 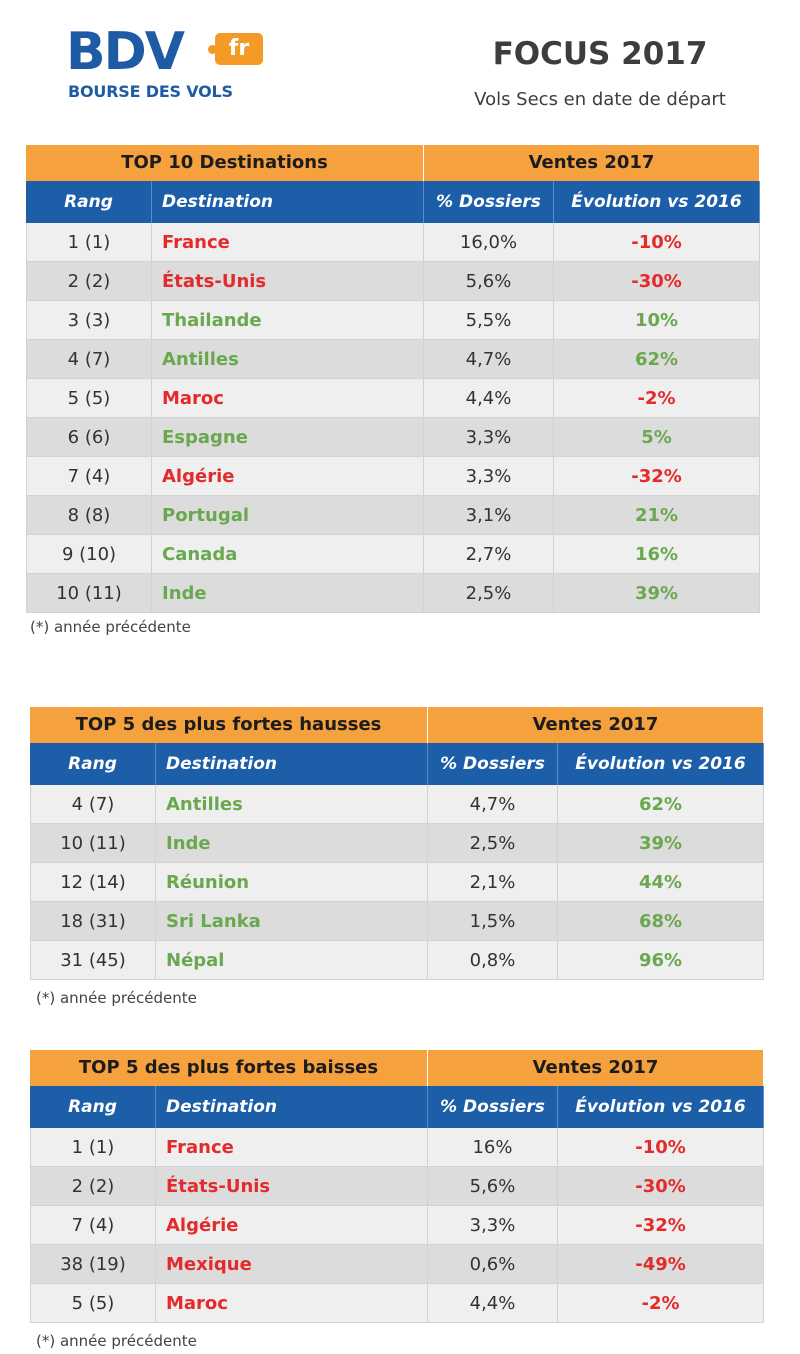 I want to click on evolution-cell: 44%, so click(x=661, y=882).